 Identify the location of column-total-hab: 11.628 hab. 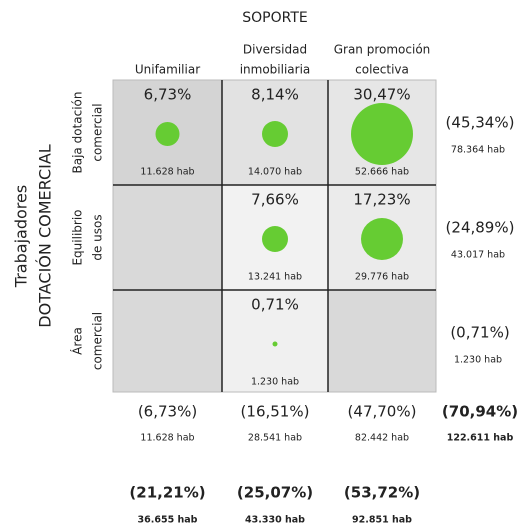
(167, 438).